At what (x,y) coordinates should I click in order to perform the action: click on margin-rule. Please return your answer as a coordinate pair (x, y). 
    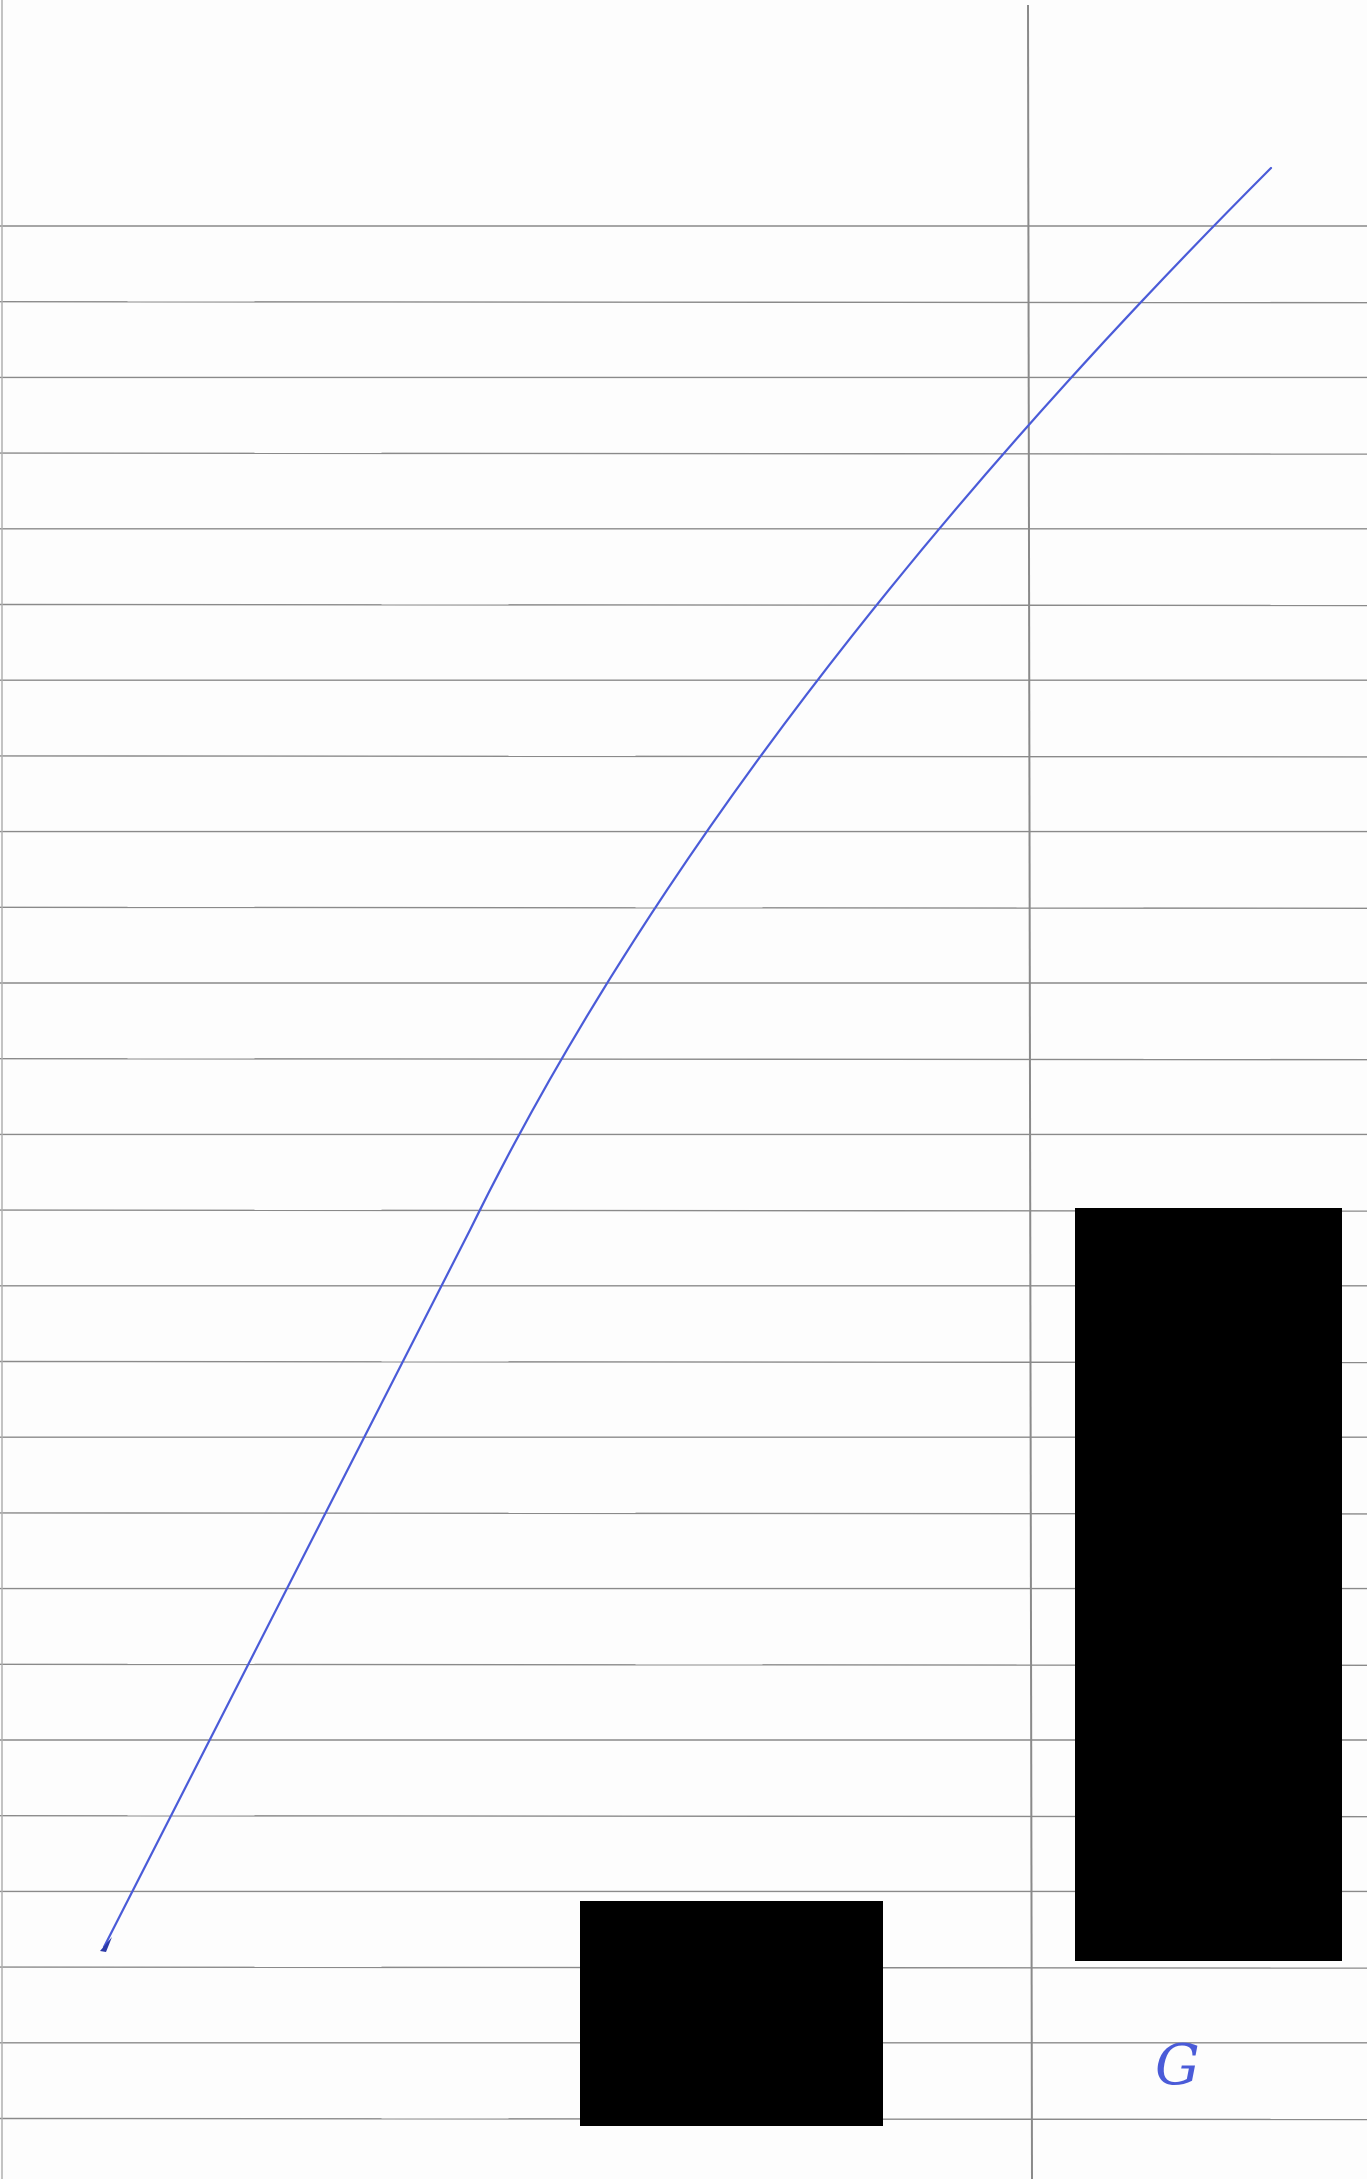
    Looking at the image, I should click on (1030, 1091).